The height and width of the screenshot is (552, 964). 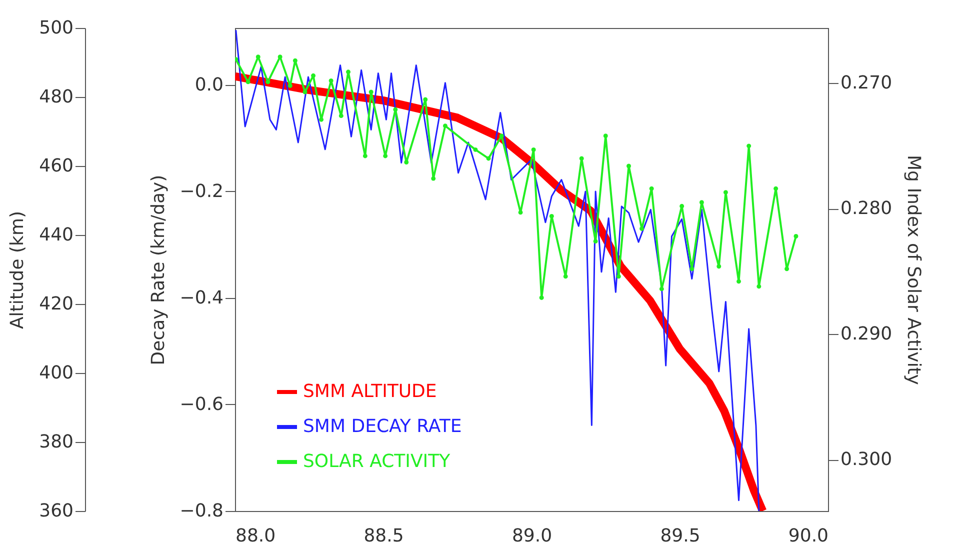 What do you see at coordinates (56, 373) in the screenshot?
I see `y3-tick-label: 400` at bounding box center [56, 373].